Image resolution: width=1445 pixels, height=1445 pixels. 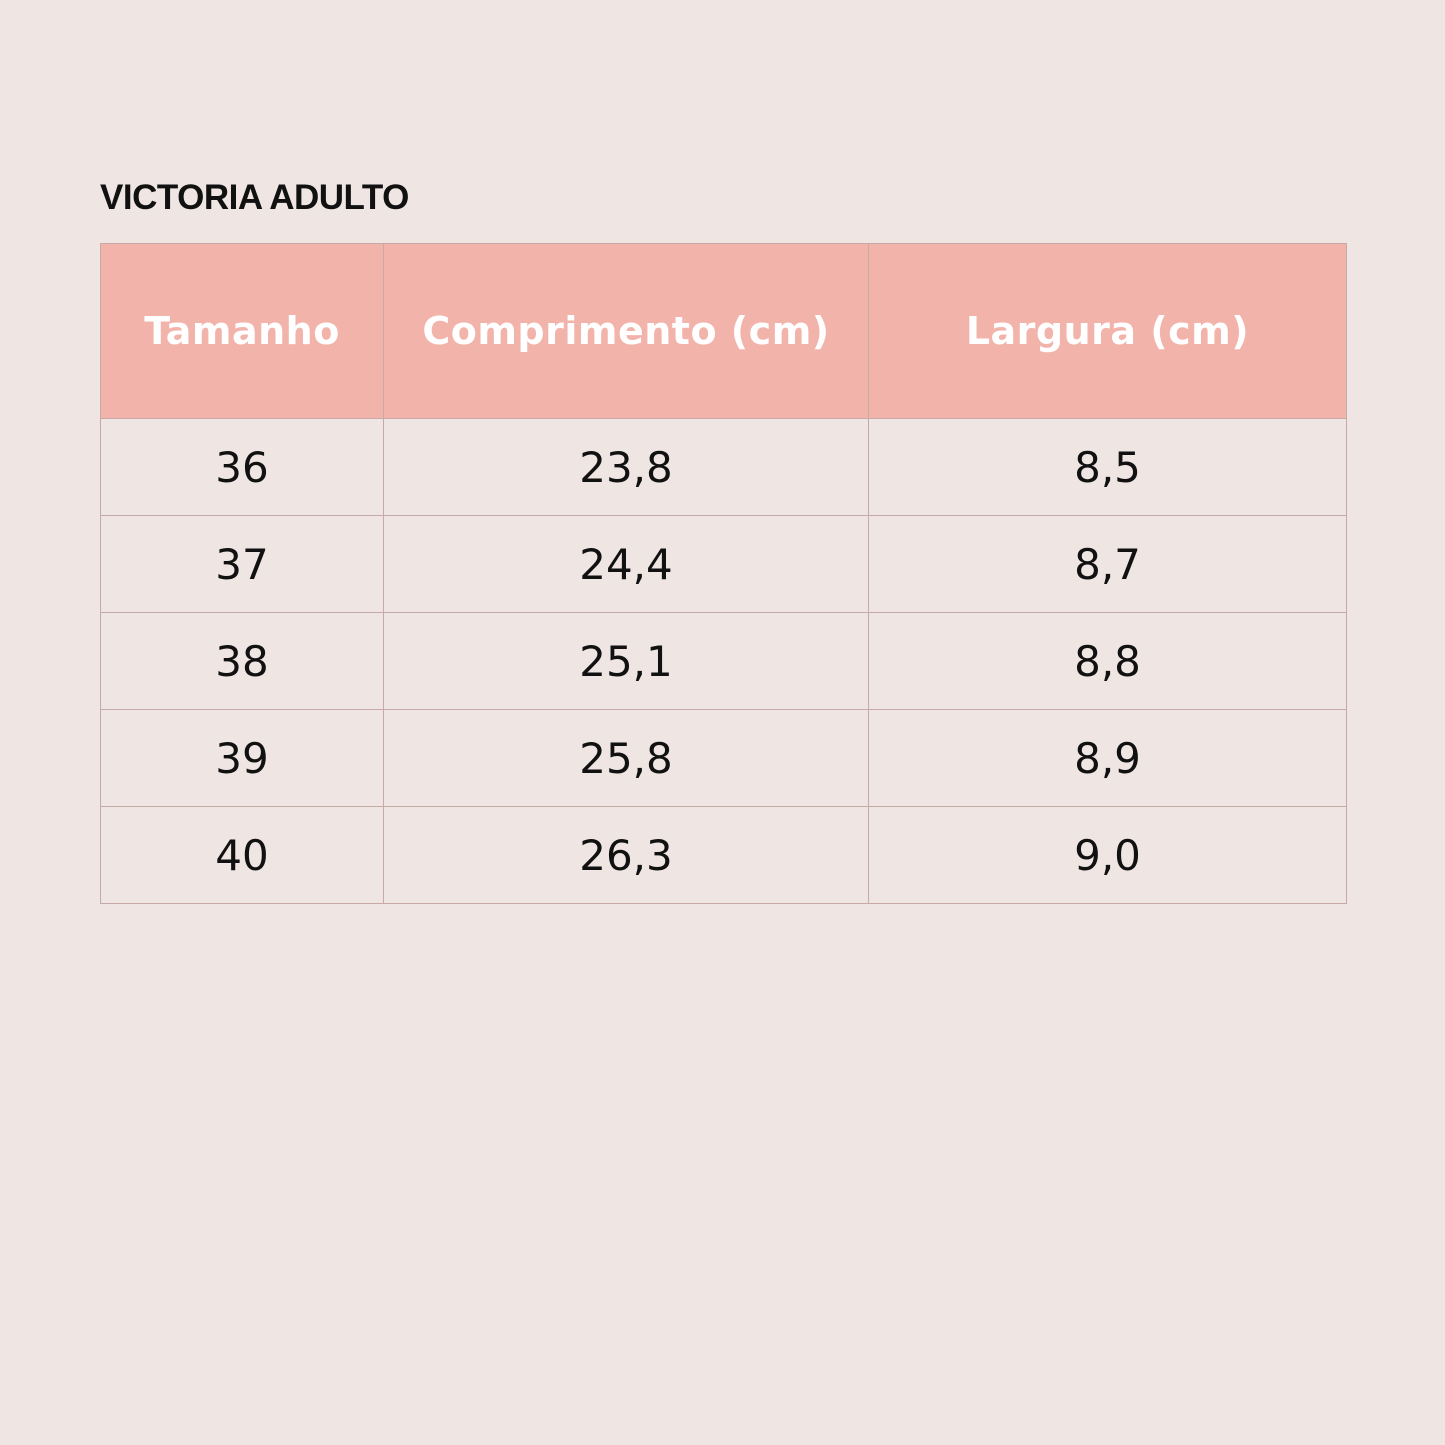 I want to click on cell-size: 39, so click(x=242, y=758).